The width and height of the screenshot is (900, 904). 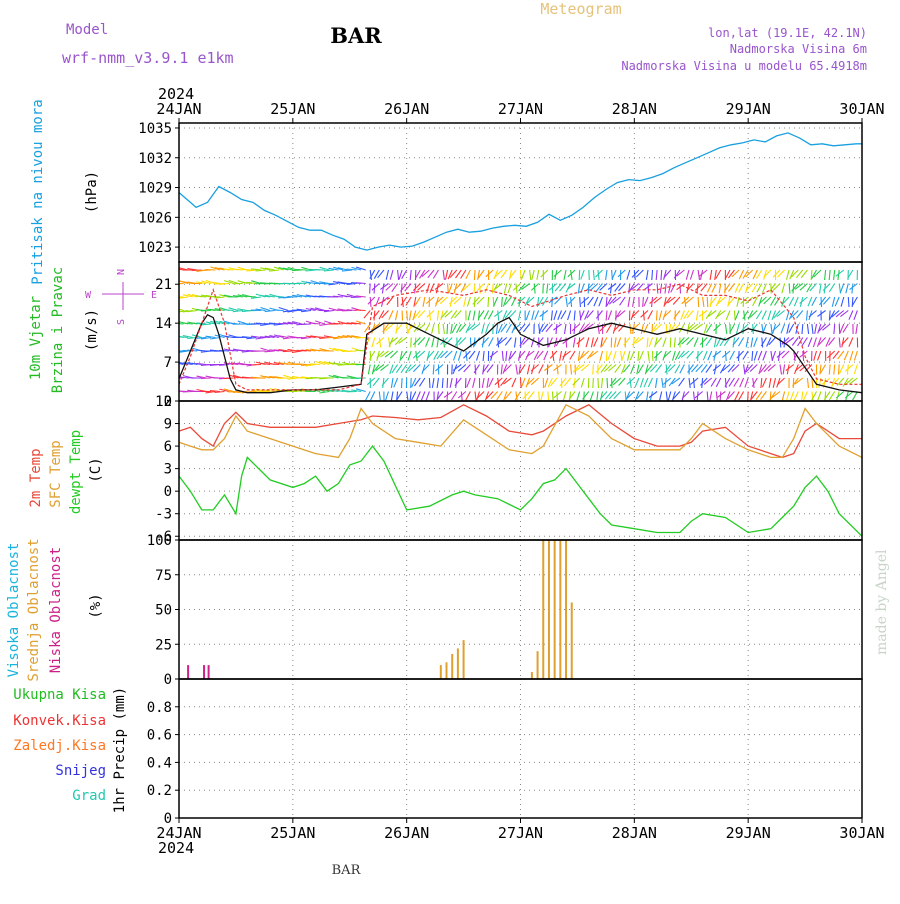 I want to click on temp-unit-label: (C), so click(x=96, y=469).